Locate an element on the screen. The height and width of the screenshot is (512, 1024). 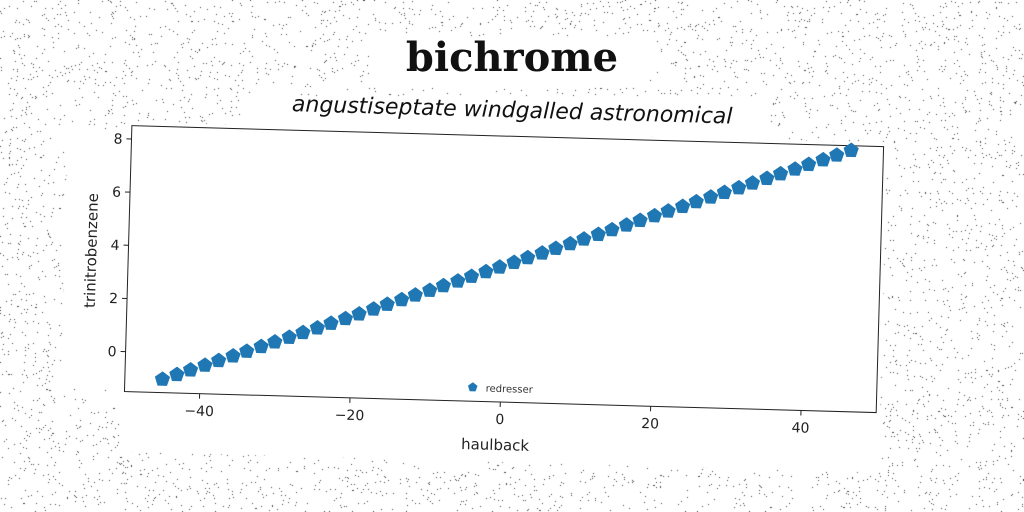
x-tick-label: −40 is located at coordinates (199, 411).